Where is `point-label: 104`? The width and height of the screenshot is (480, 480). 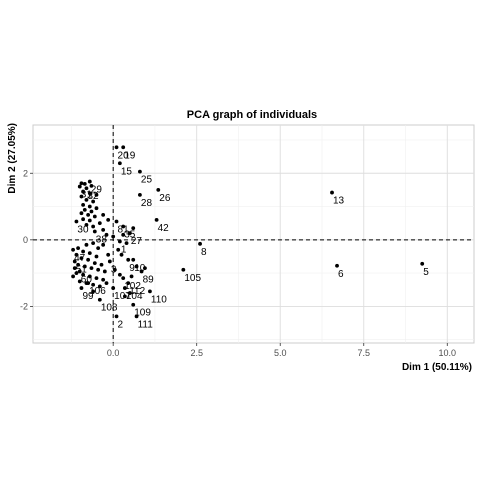 point-label: 104 is located at coordinates (134, 296).